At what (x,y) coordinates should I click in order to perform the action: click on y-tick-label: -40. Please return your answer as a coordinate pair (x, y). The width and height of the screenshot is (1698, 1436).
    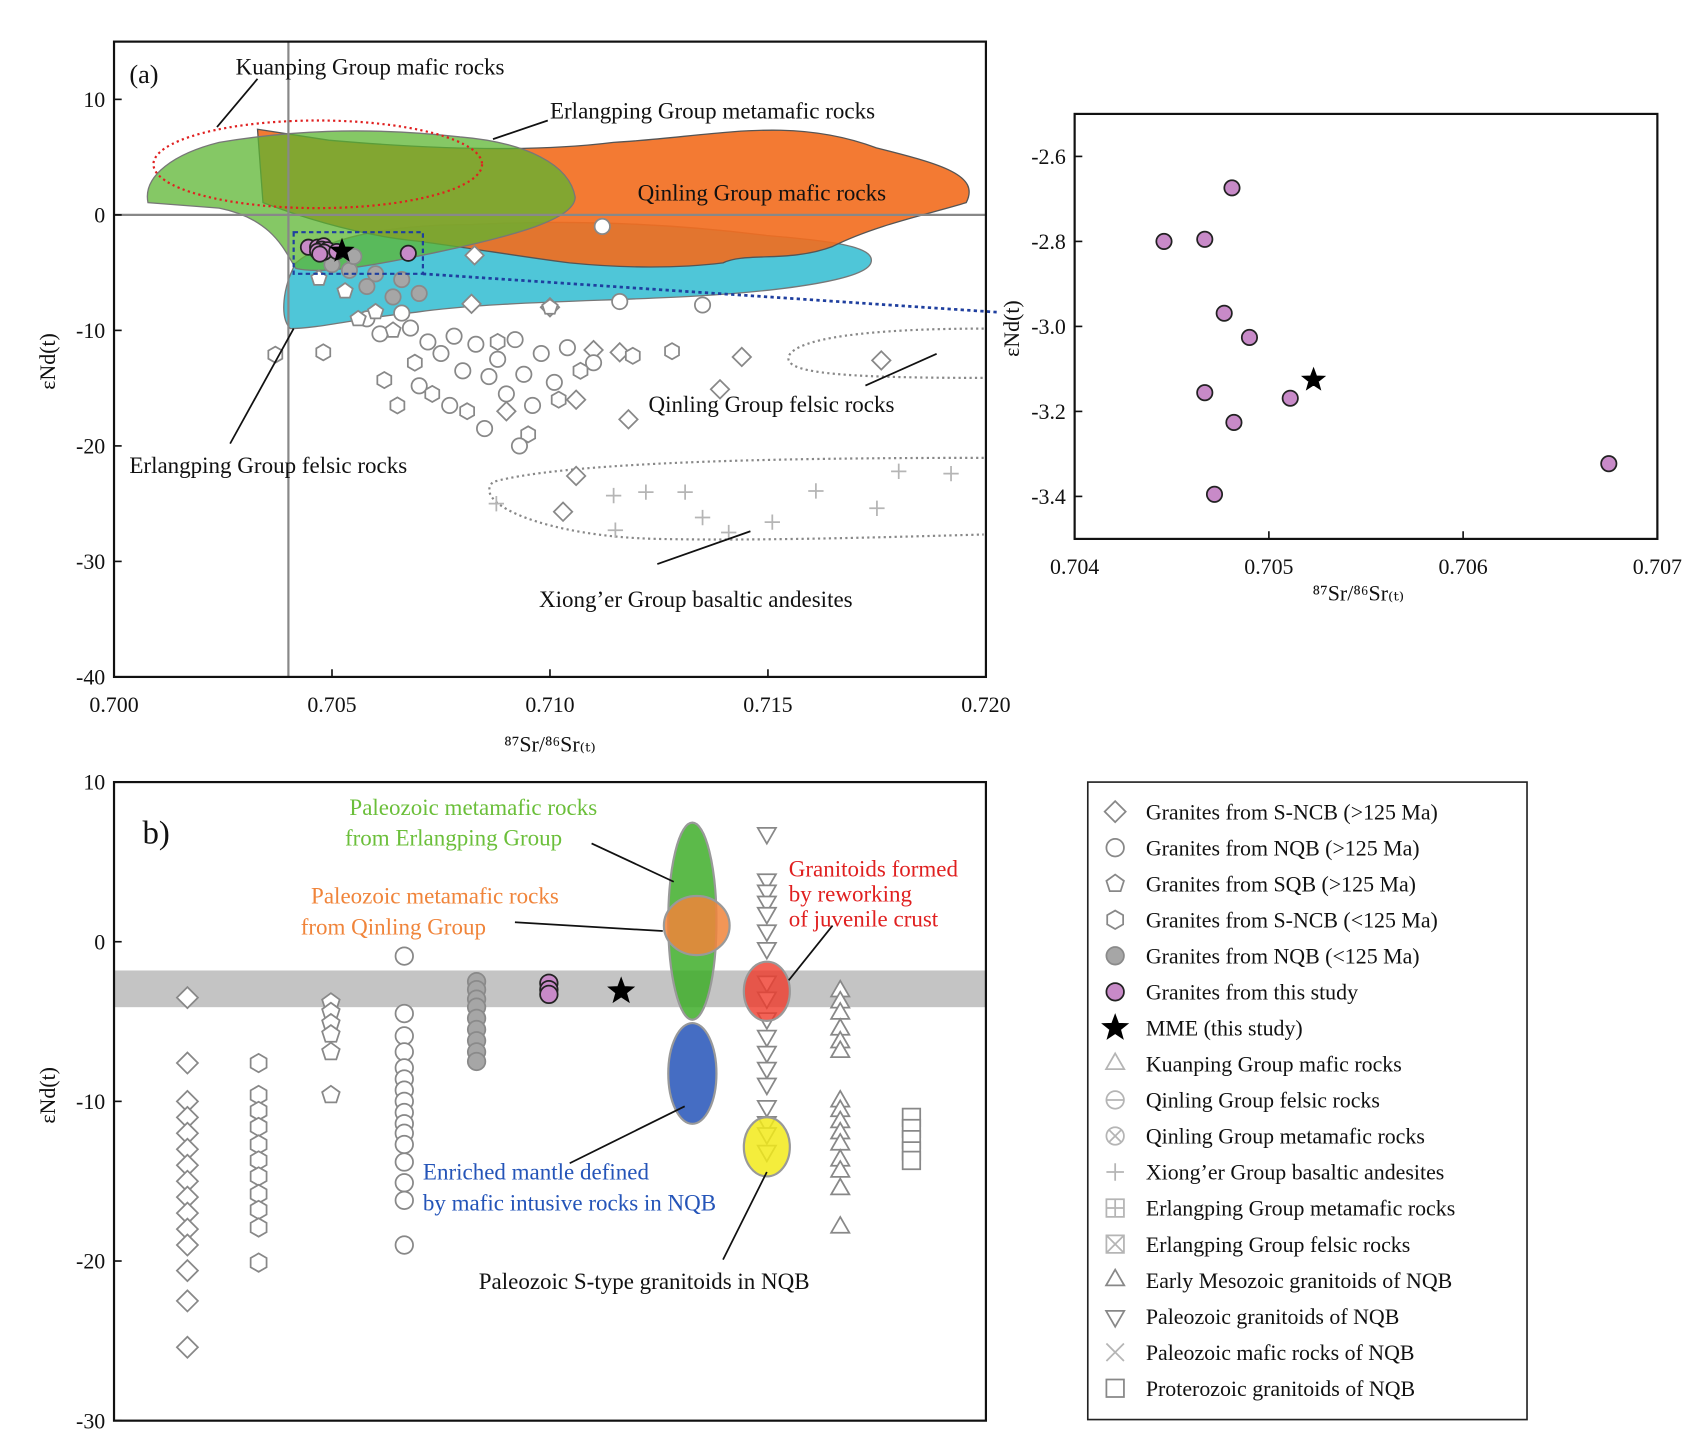
    Looking at the image, I should click on (90, 677).